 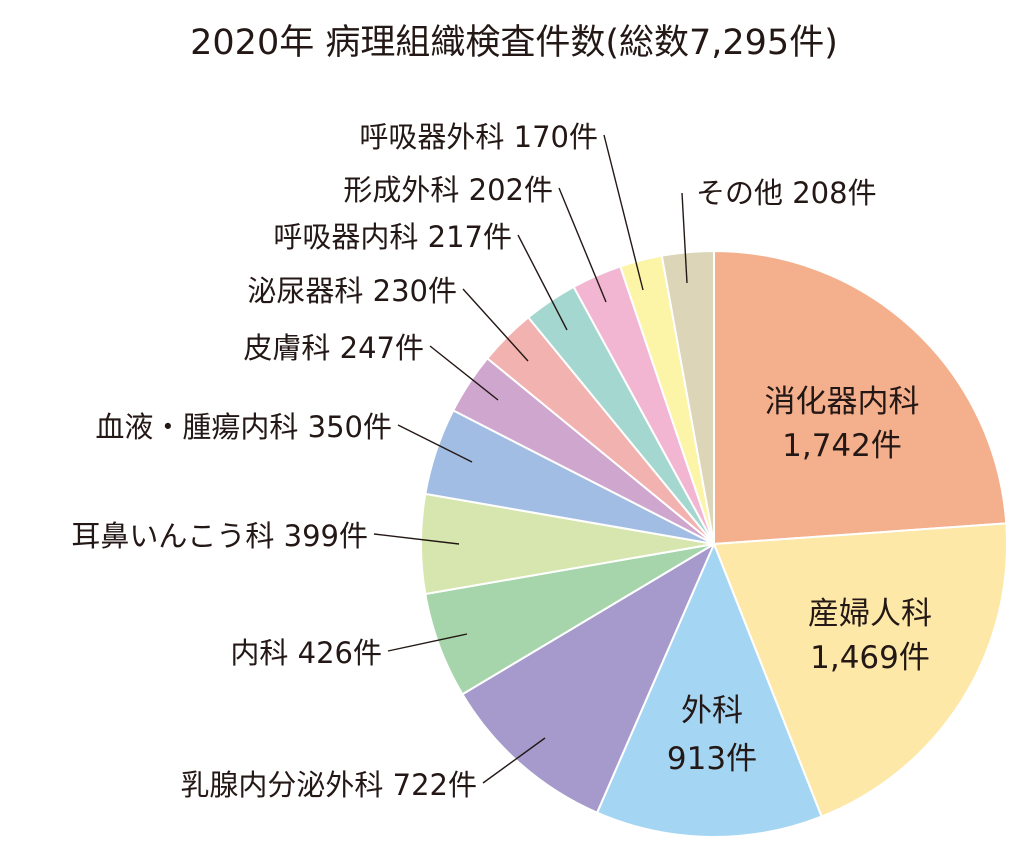 What do you see at coordinates (786, 193) in the screenshot?
I see `slice-13-label: その他 208件` at bounding box center [786, 193].